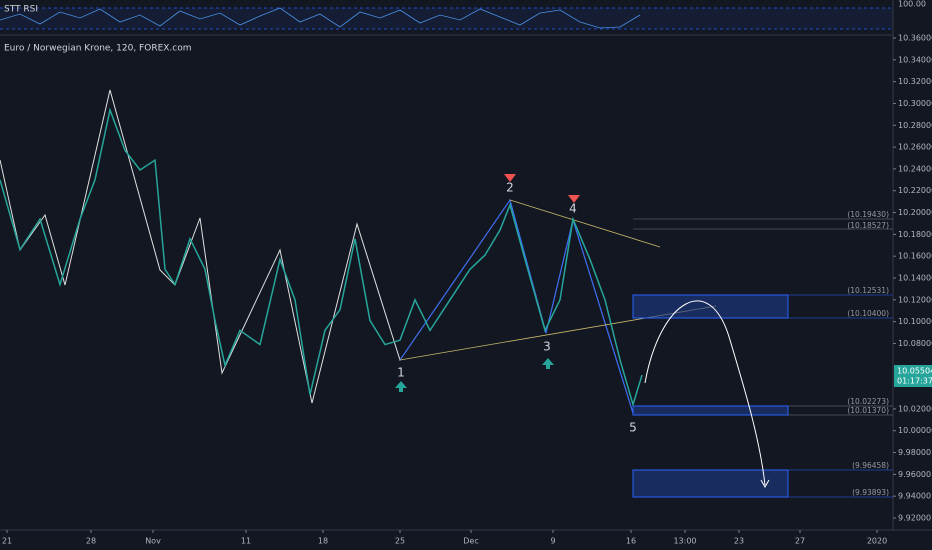 The width and height of the screenshot is (932, 550). What do you see at coordinates (914, 496) in the screenshot?
I see `y-tick-label: 9.94000` at bounding box center [914, 496].